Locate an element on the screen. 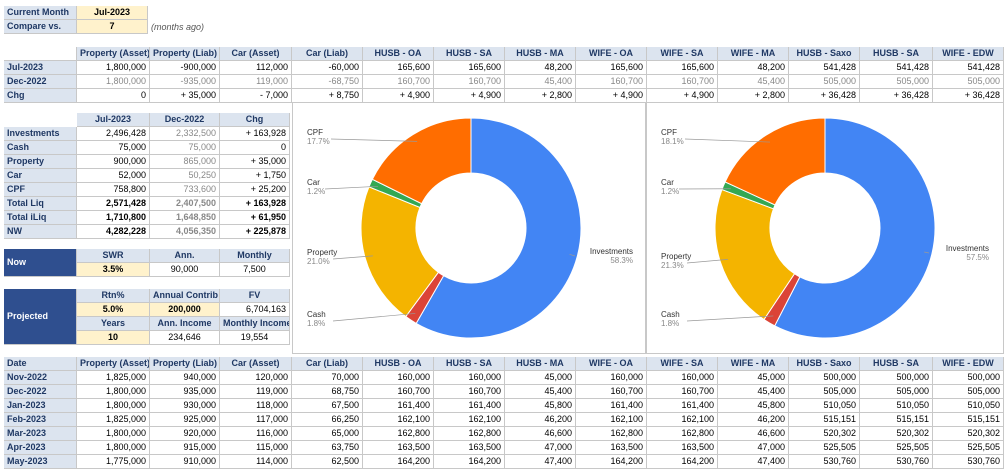  projected-value-cell: 19,554 is located at coordinates (255, 338).